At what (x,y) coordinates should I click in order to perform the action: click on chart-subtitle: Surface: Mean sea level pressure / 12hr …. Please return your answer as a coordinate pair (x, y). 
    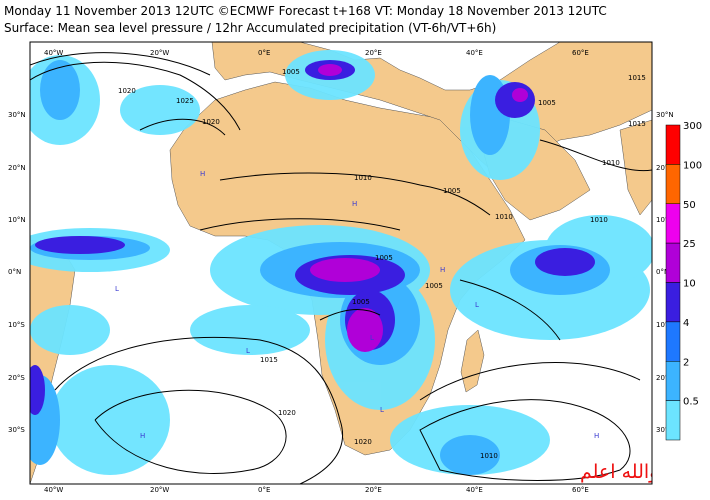
    Looking at the image, I should click on (250, 28).